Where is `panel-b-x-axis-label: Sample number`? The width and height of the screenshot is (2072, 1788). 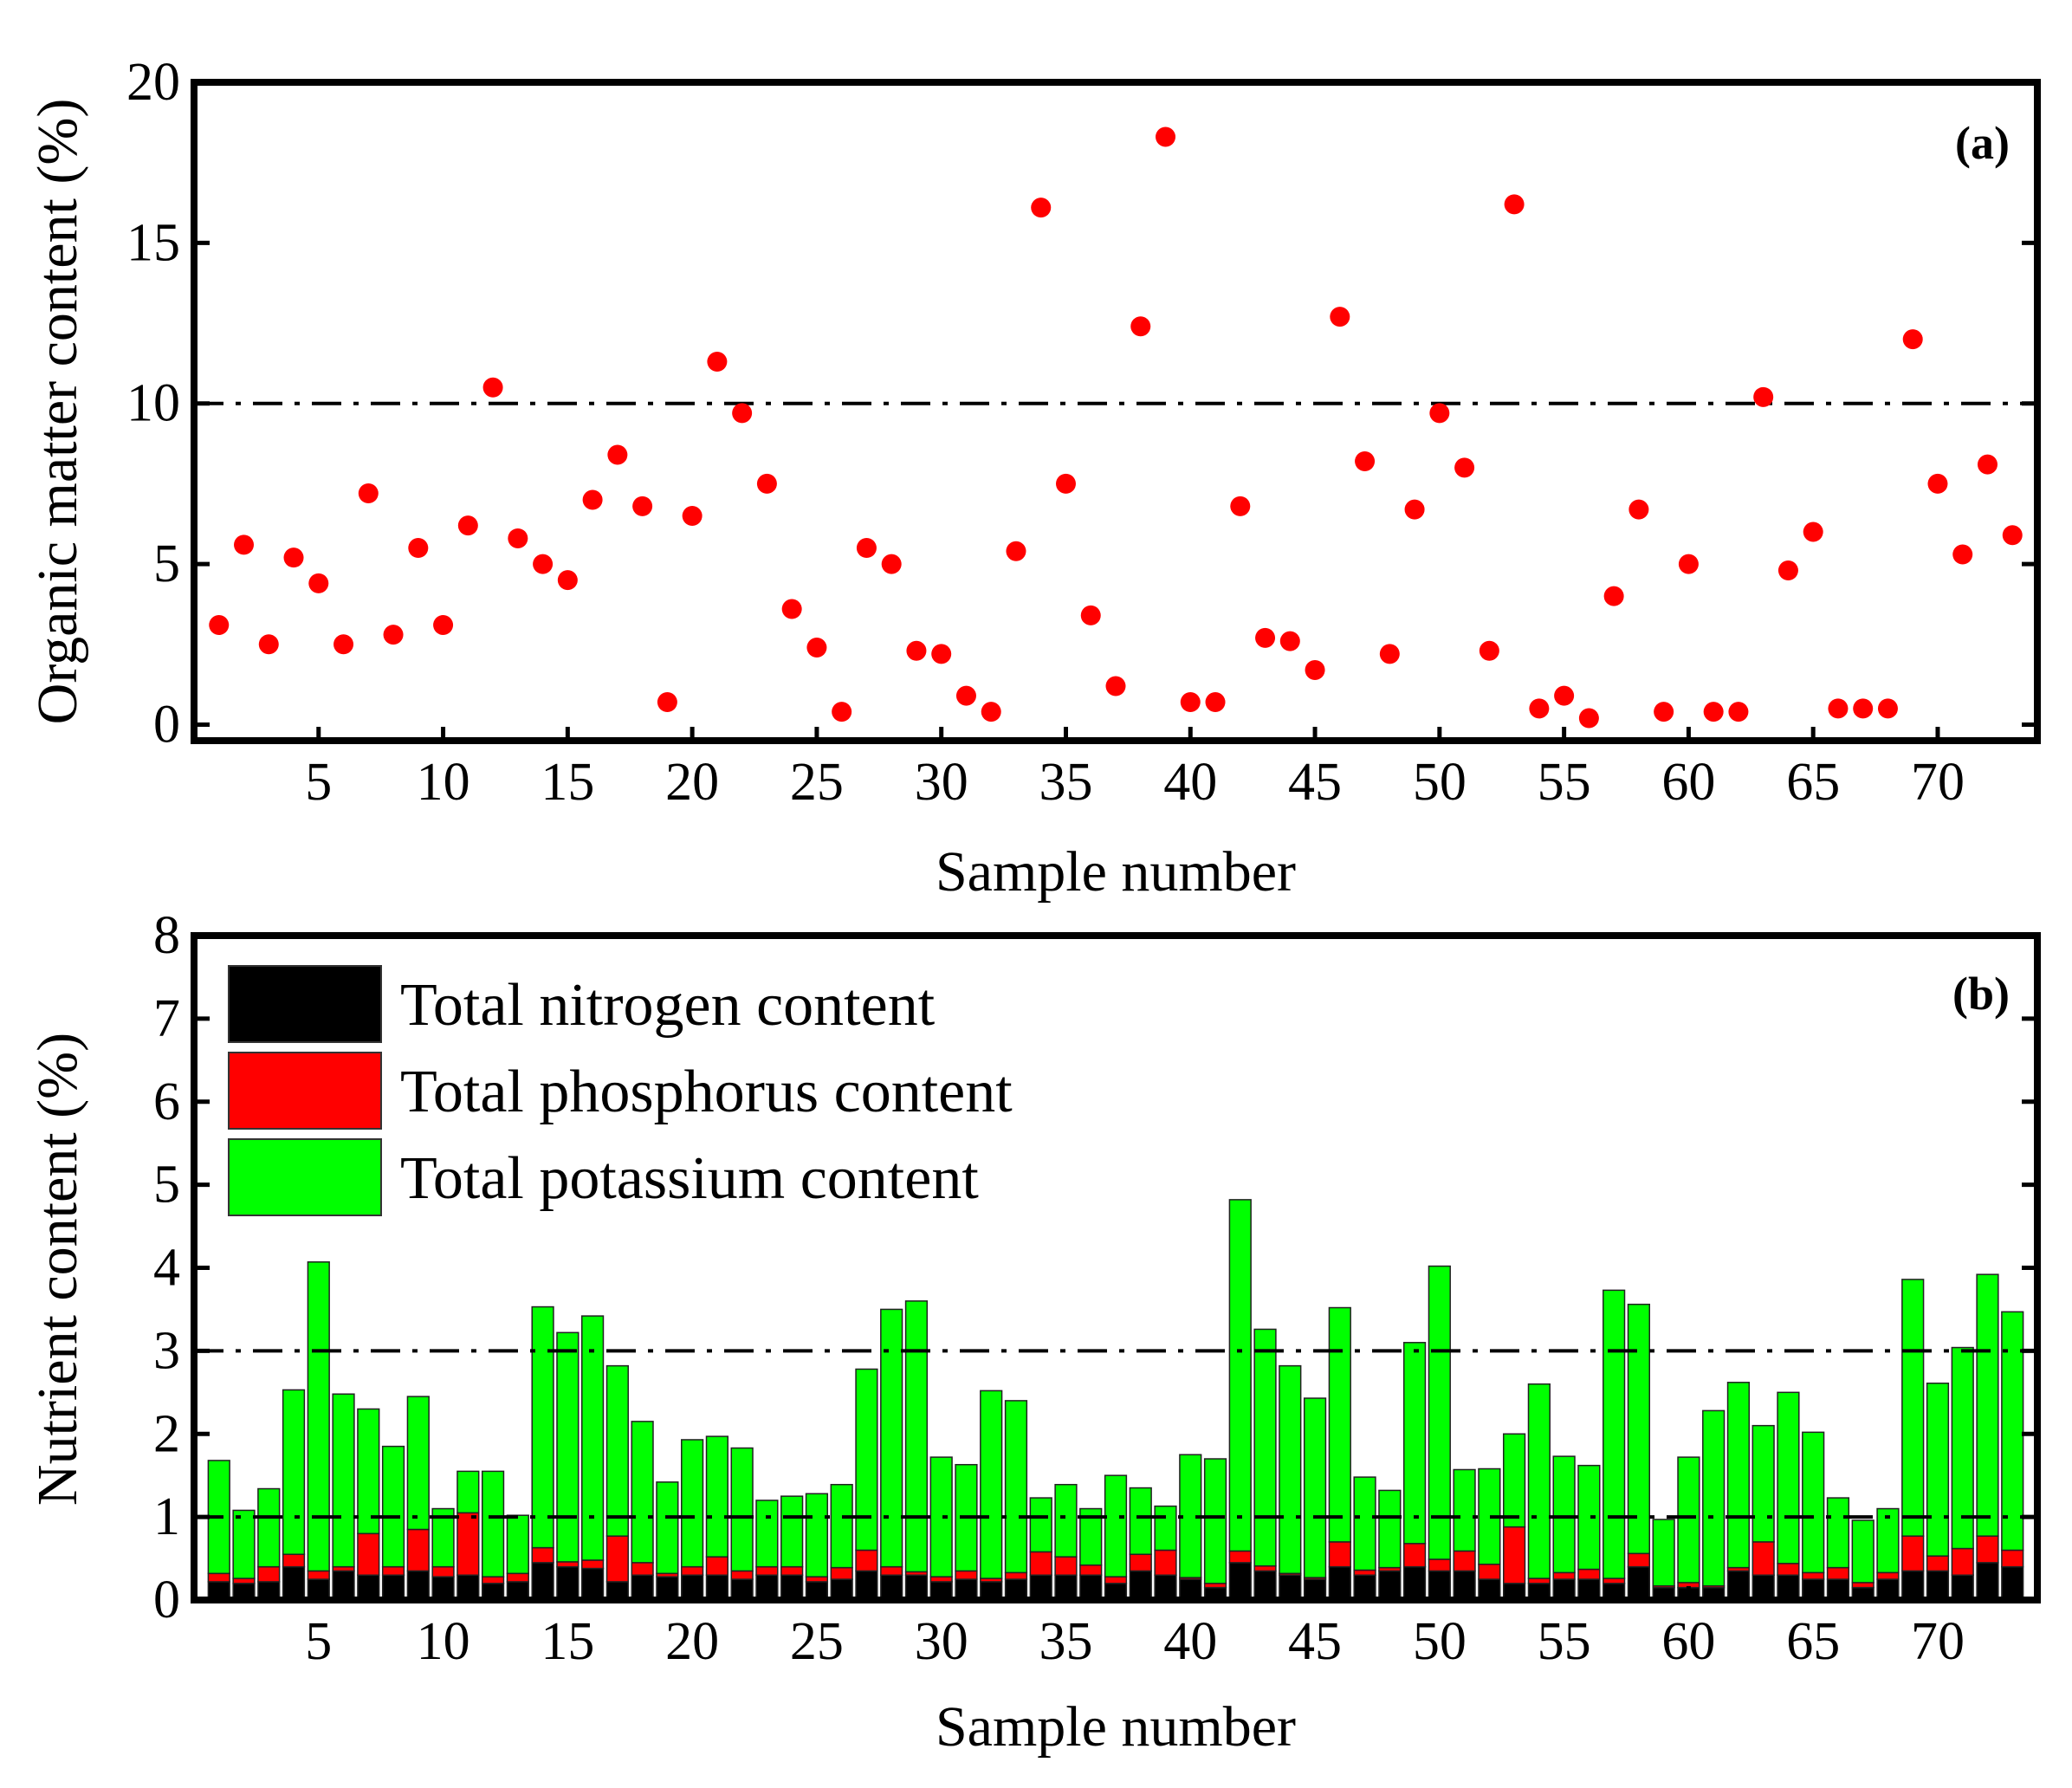 panel-b-x-axis-label: Sample number is located at coordinates (1116, 1727).